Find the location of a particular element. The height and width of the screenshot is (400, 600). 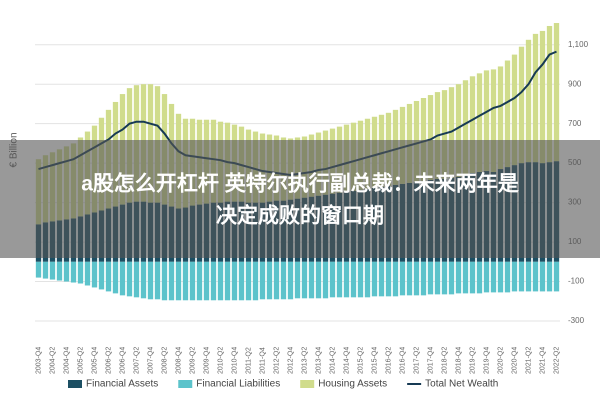

legend-label: Housing Assets is located at coordinates (352, 384).